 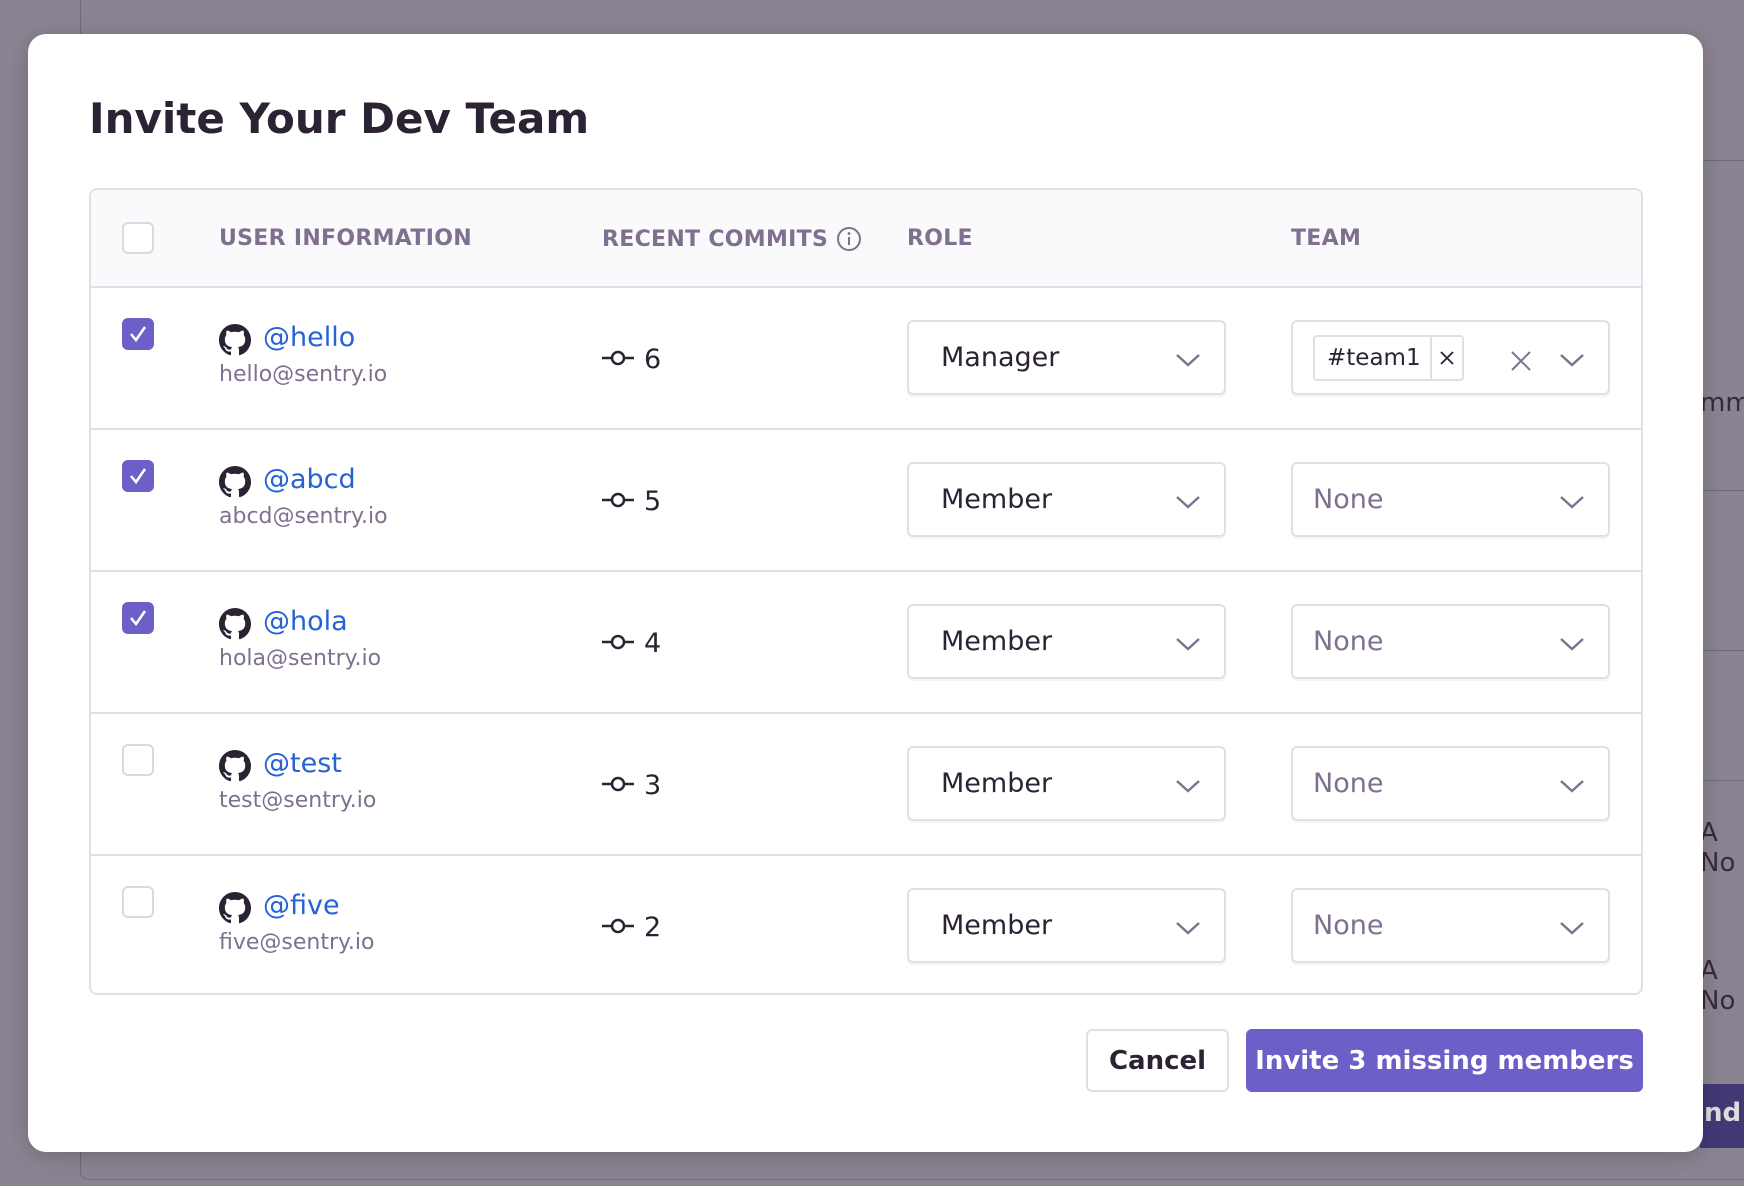 I want to click on commit-count-value: 2, so click(x=653, y=927).